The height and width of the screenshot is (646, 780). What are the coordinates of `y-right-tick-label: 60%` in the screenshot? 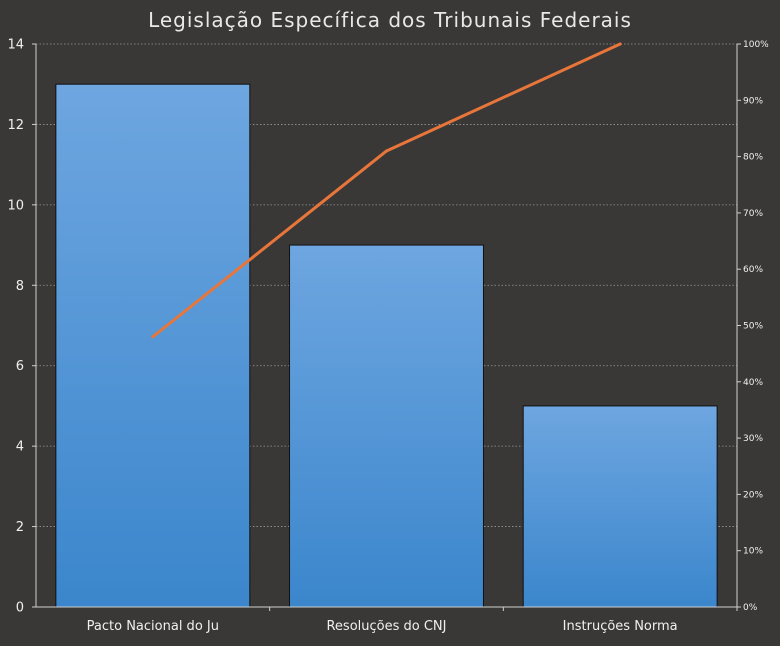 It's located at (753, 270).